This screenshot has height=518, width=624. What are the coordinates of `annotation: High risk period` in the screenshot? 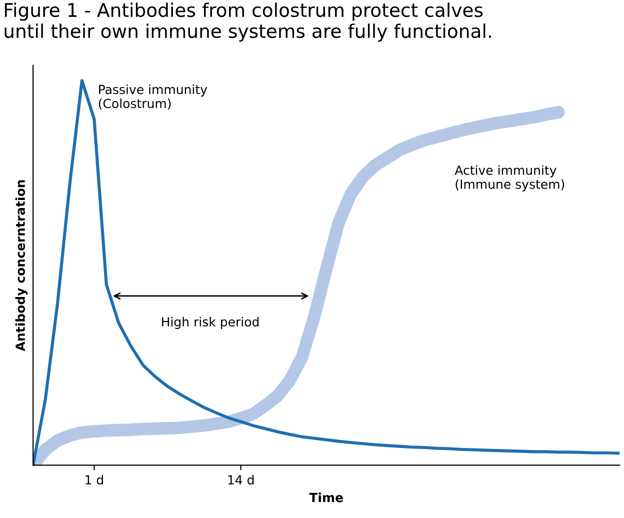 It's located at (210, 322).